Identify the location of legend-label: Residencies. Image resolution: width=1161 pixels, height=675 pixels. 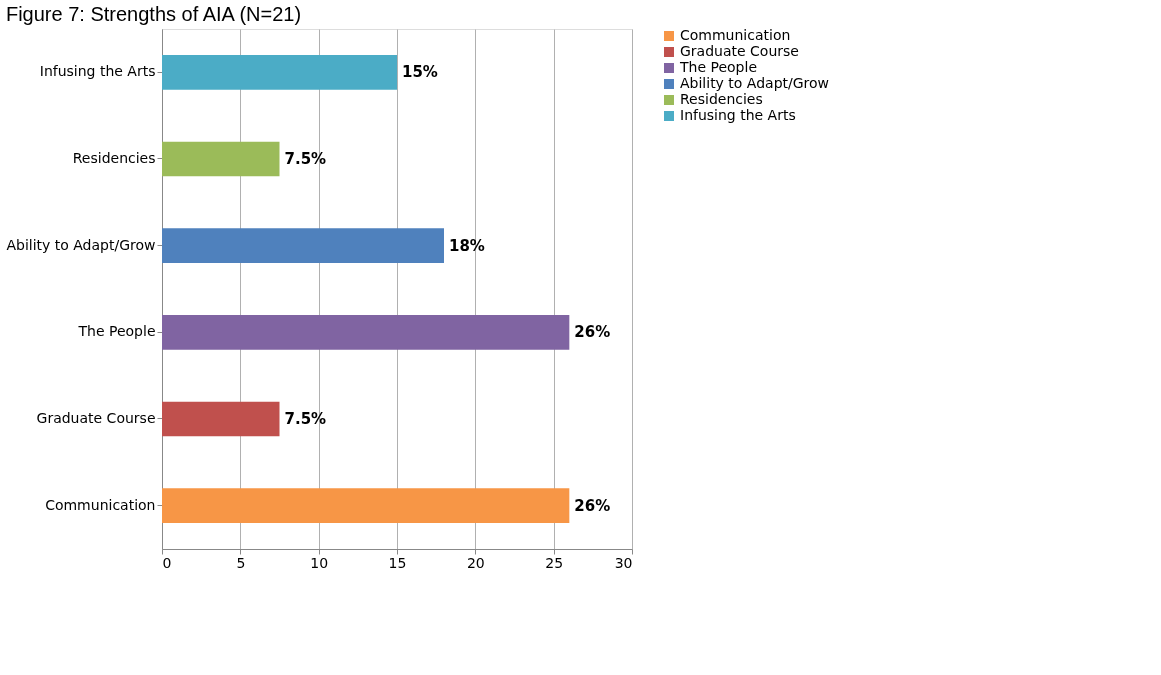
(721, 99).